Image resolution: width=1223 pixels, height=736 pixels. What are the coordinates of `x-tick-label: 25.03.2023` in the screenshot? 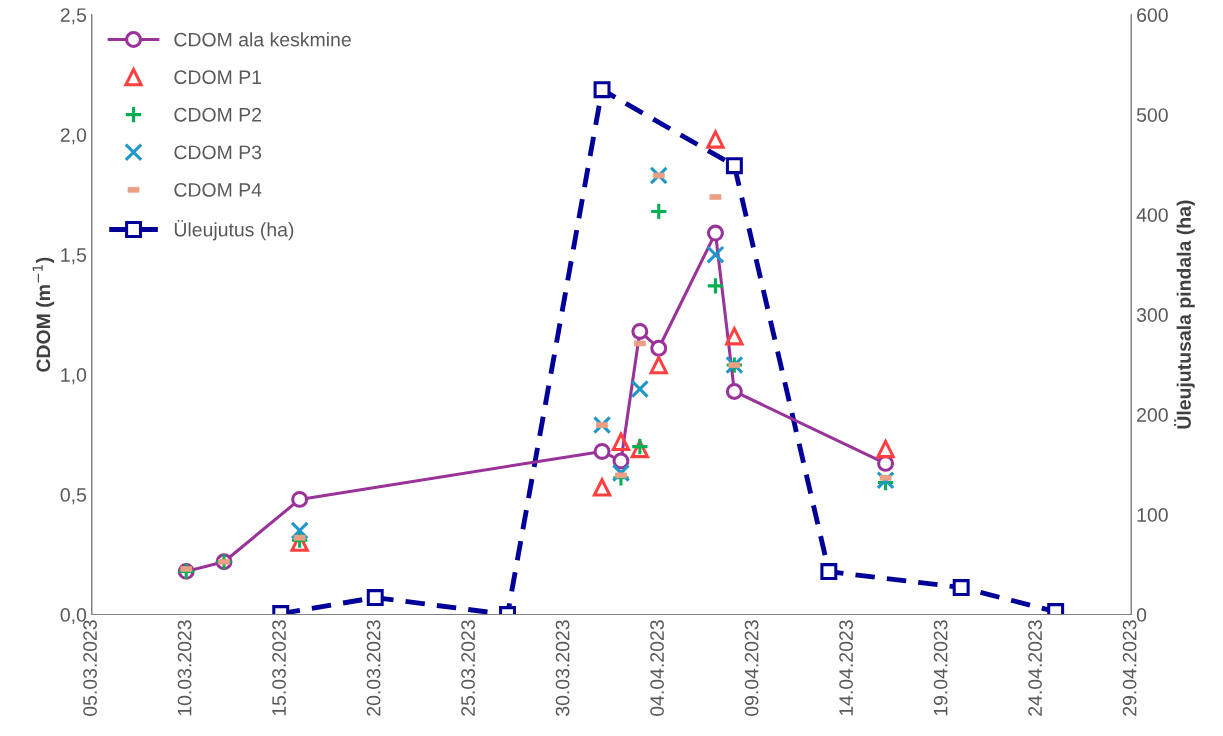 It's located at (468, 668).